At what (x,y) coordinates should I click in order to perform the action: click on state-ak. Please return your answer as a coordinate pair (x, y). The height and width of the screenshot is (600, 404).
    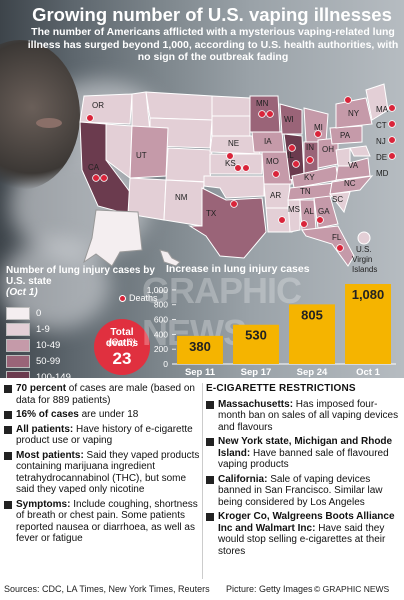
    Looking at the image, I should click on (113, 238).